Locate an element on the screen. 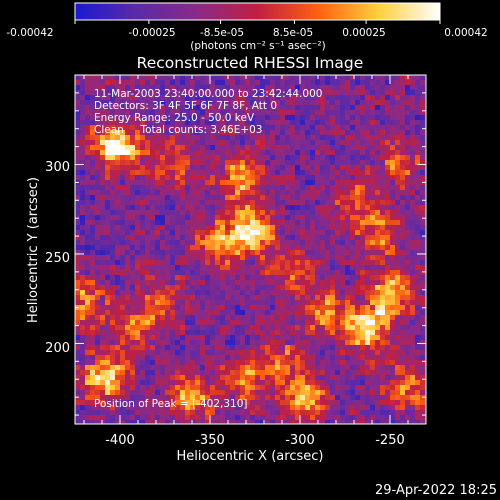 This screenshot has height=500, width=500. colorbar-unit-label: (photons cm⁻² s⁻¹ asec⁻²) is located at coordinates (257, 46).